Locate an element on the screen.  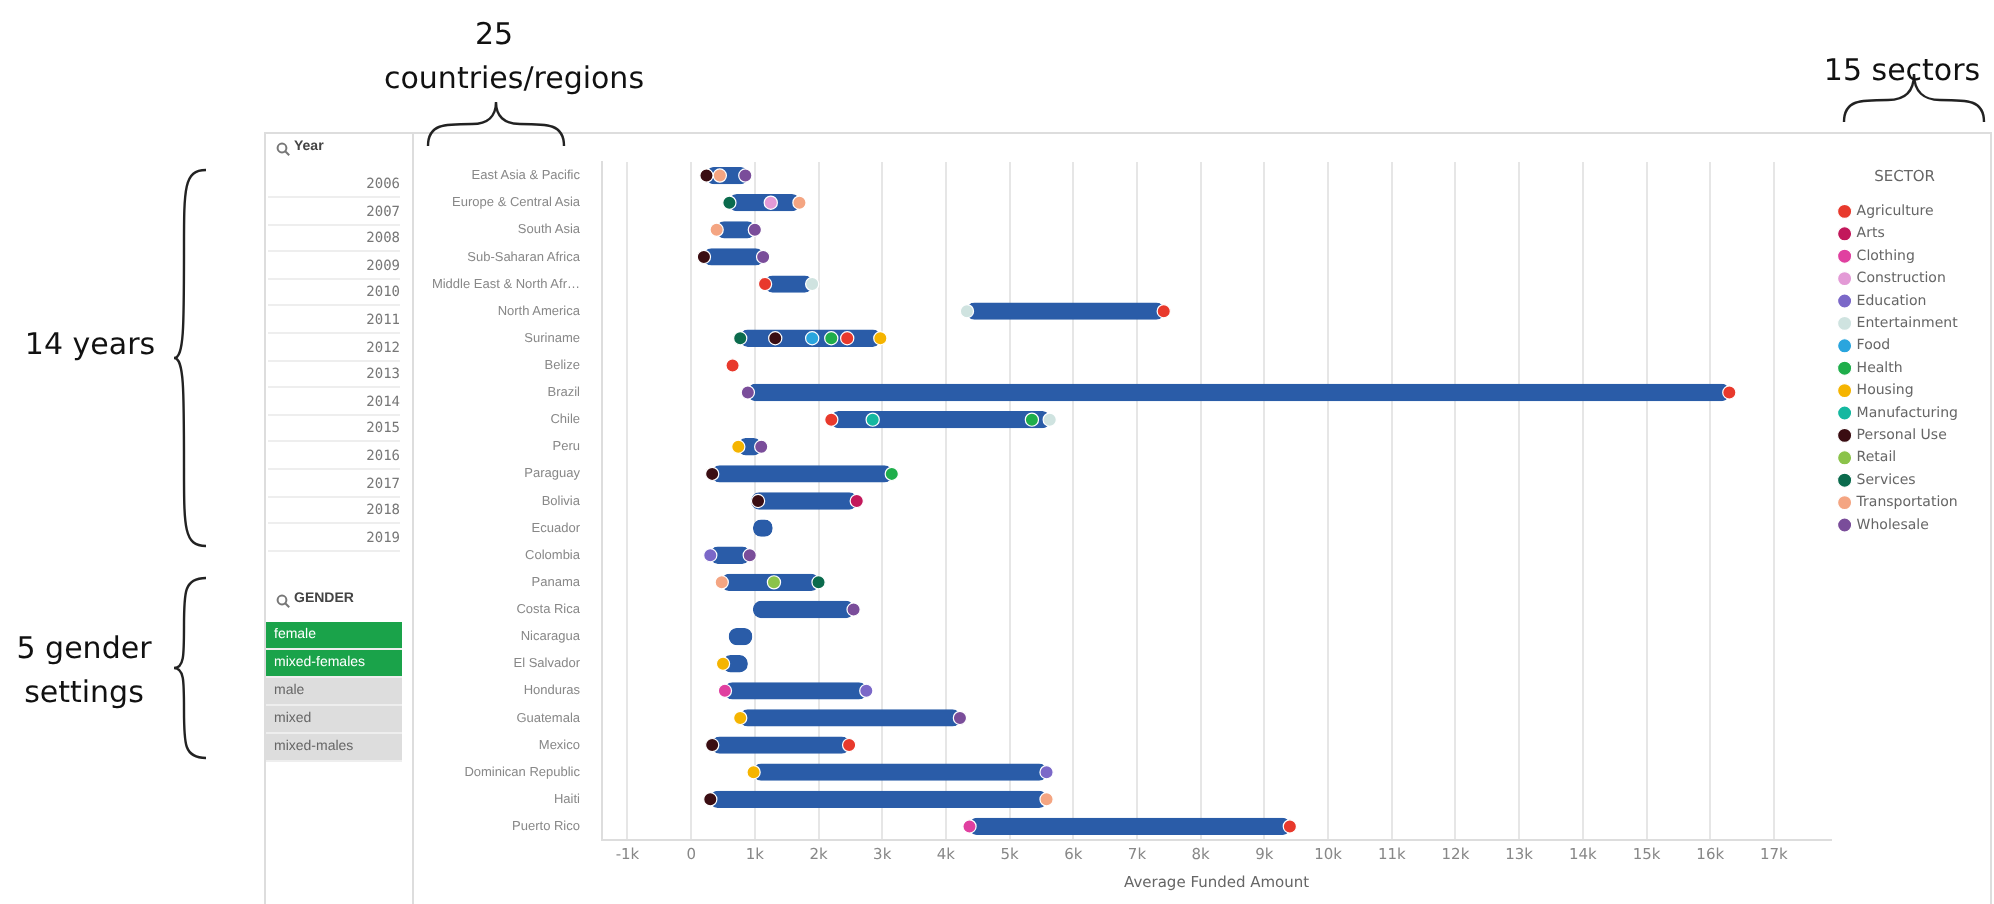
text: 25 countries/regions is located at coordinates (514, 57).